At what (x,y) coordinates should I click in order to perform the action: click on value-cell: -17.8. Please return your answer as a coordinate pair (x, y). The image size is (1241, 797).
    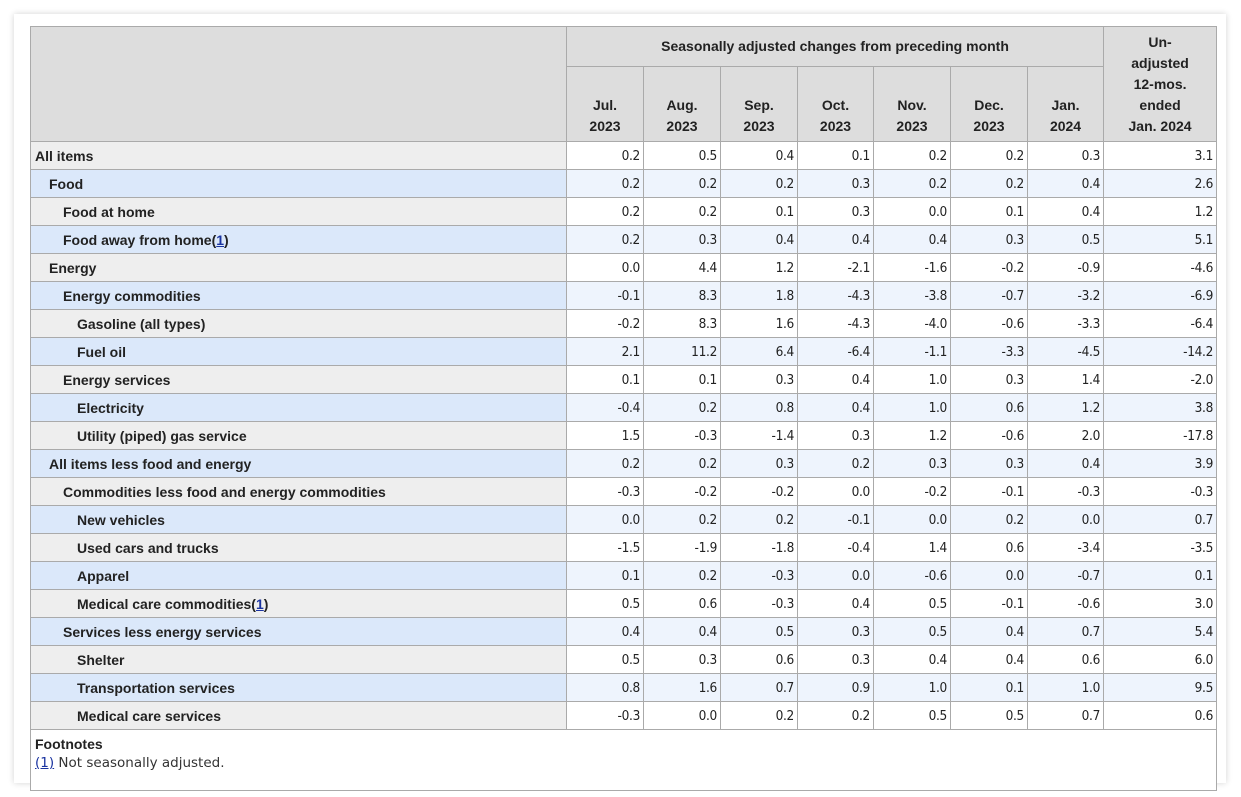
    Looking at the image, I should click on (1160, 435).